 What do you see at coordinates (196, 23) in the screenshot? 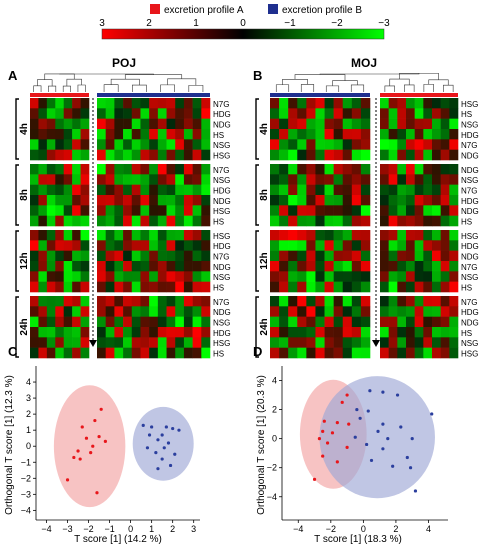
I see `colorbar-tick-label: 1` at bounding box center [196, 23].